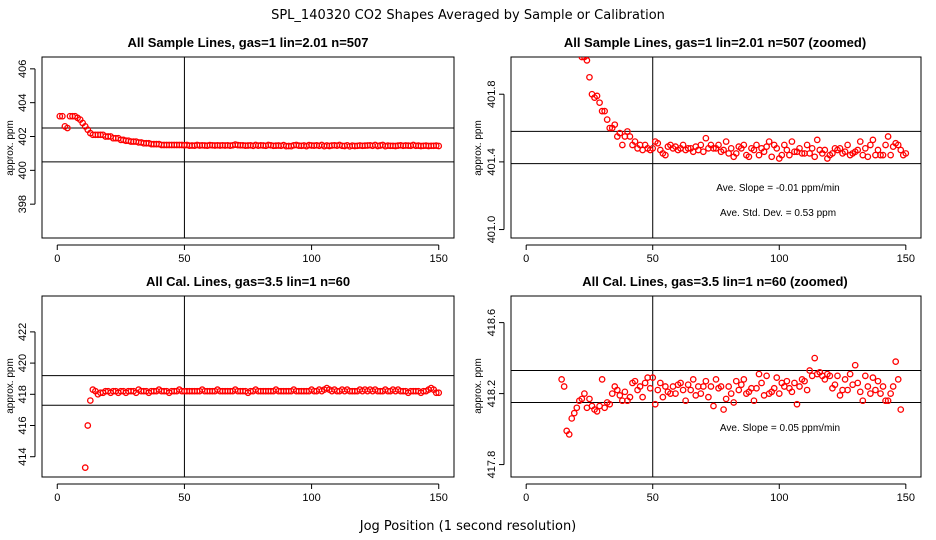 This screenshot has width=936, height=540. I want to click on panel-bottom-right-slope-annotation: Ave. Slope = 0.05 ppm/min, so click(780, 428).